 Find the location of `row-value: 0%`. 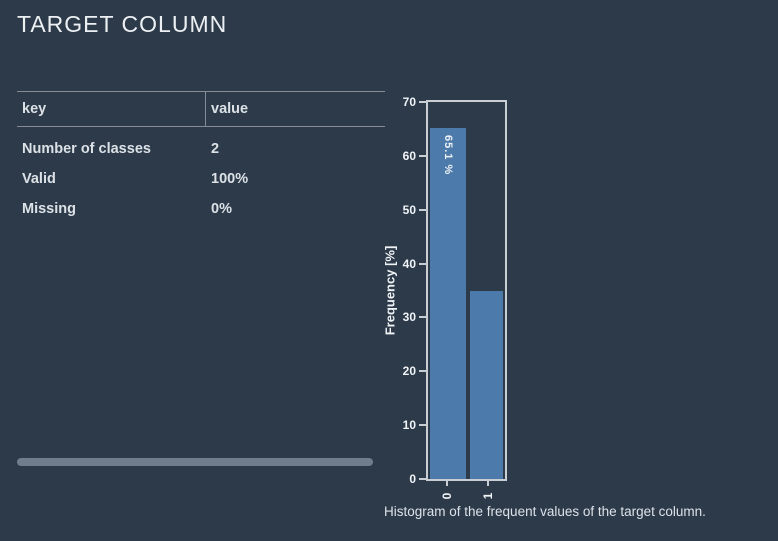

row-value: 0% is located at coordinates (221, 209).